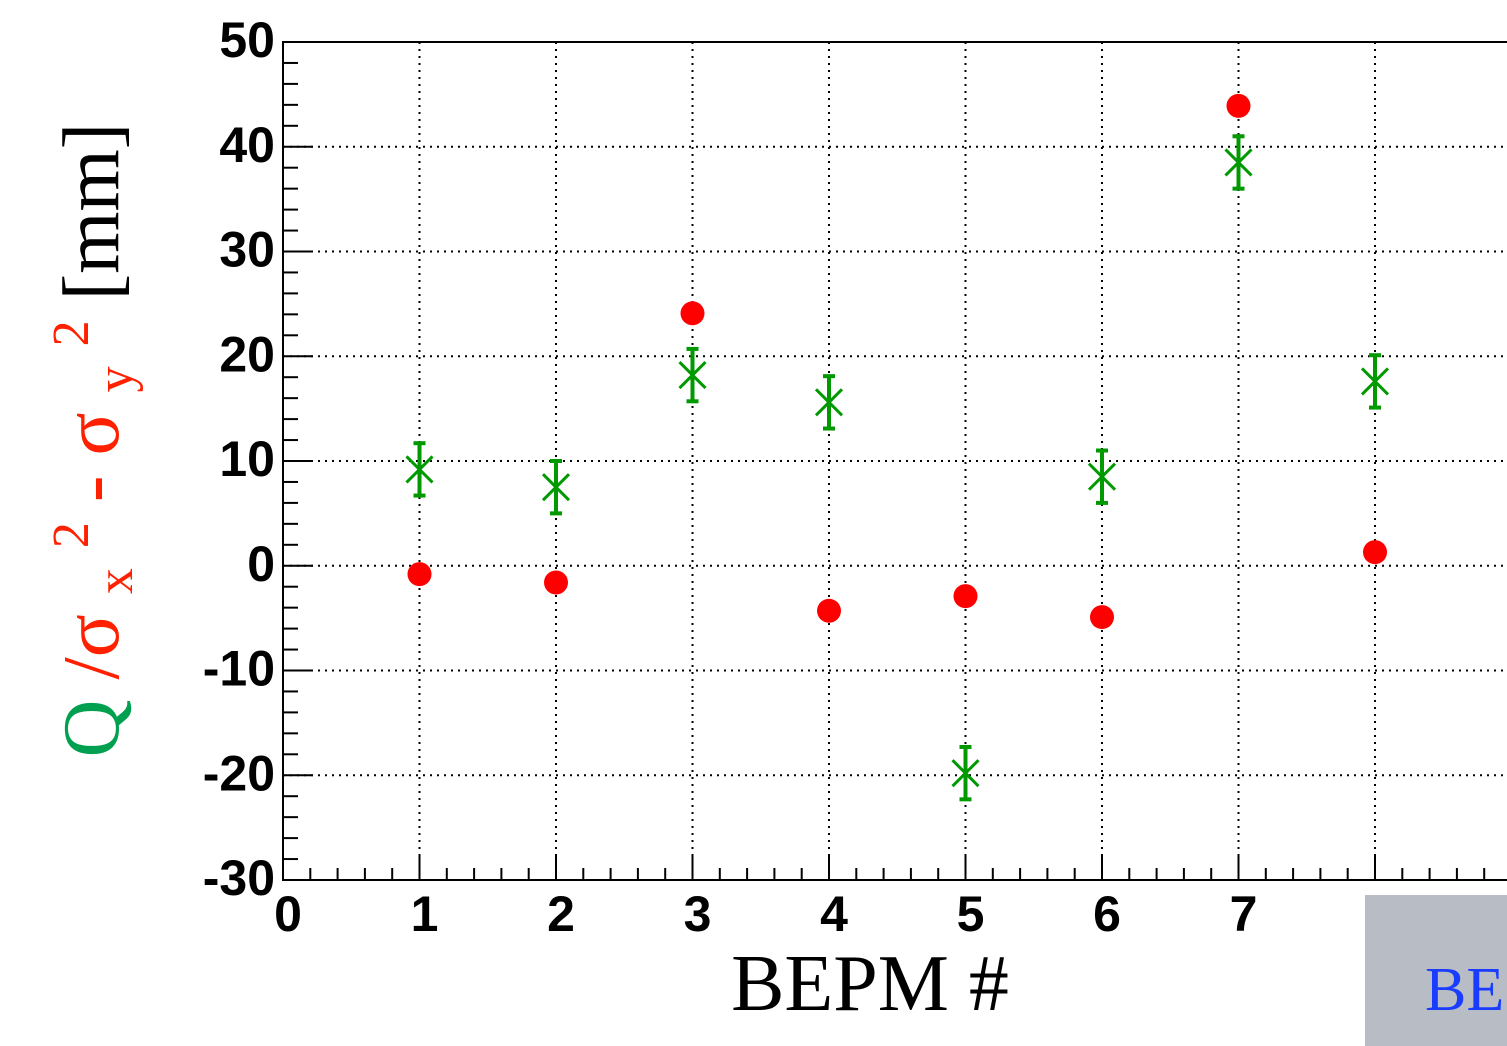 This screenshot has height=1046, width=1507. I want to click on y-tick-label: -30, so click(239, 878).